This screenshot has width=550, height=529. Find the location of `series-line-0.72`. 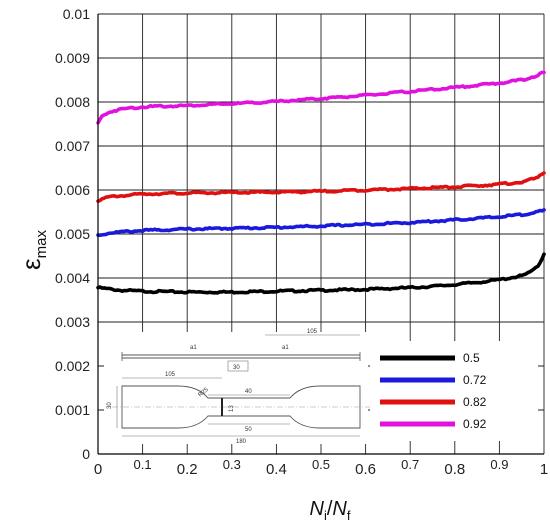

series-line-0.72 is located at coordinates (321, 222).